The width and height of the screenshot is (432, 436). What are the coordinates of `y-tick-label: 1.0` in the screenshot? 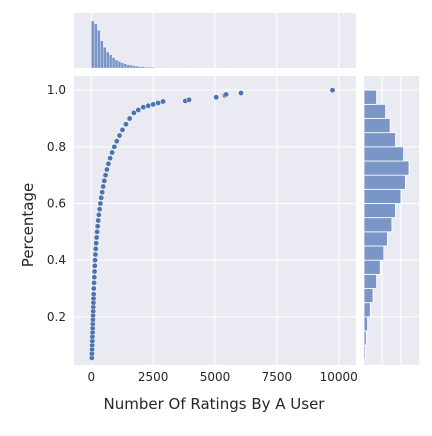 It's located at (56, 90).